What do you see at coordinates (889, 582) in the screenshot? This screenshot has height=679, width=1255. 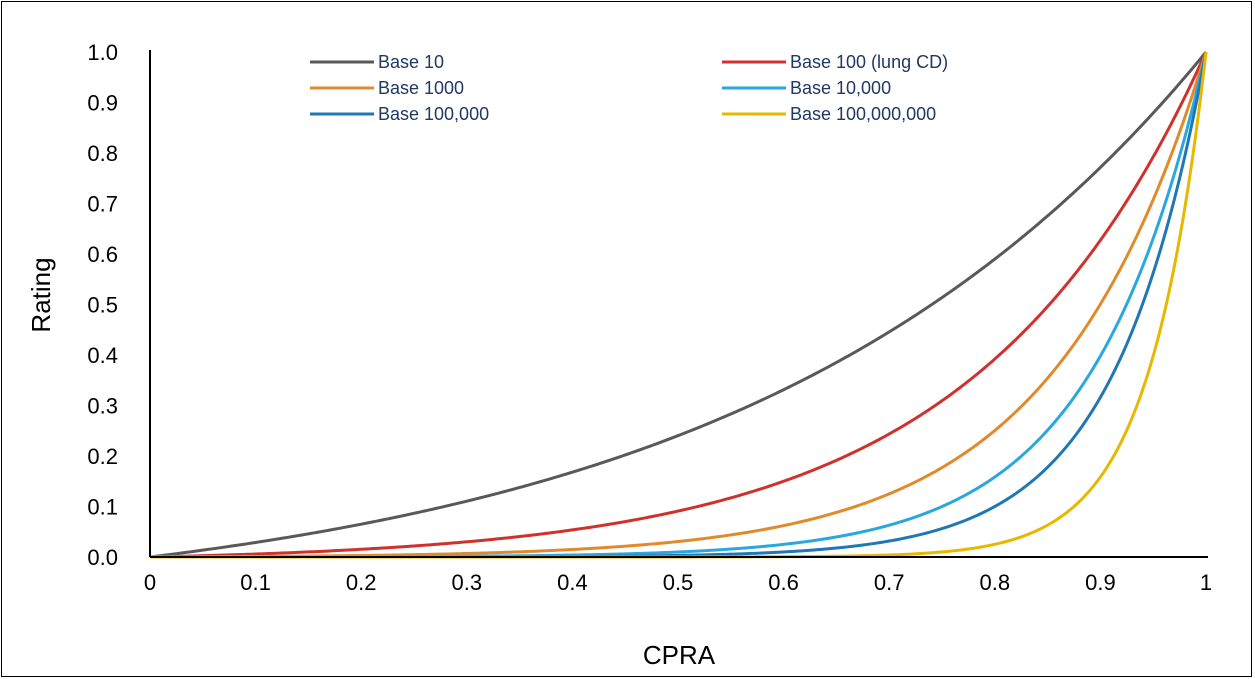 I see `x-tick-label: 0.7` at bounding box center [889, 582].